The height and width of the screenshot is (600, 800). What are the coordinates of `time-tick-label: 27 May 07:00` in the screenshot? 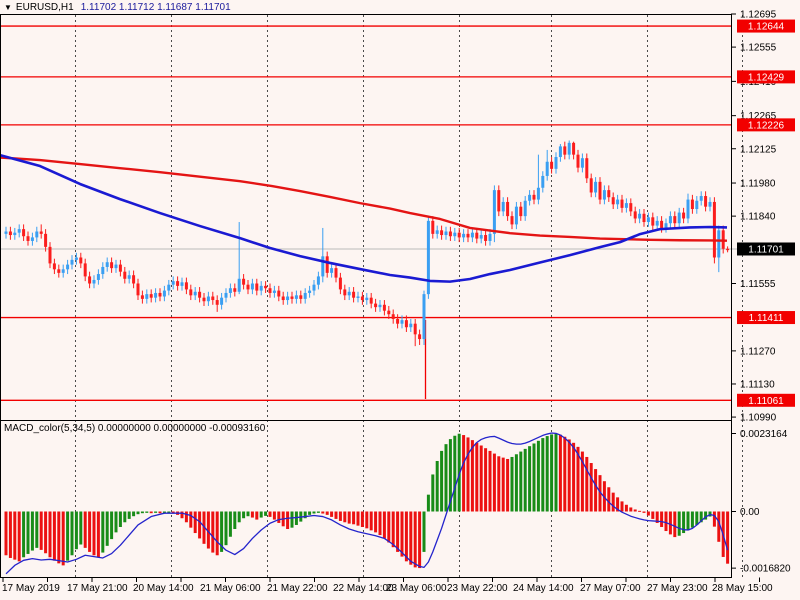 It's located at (610, 588).